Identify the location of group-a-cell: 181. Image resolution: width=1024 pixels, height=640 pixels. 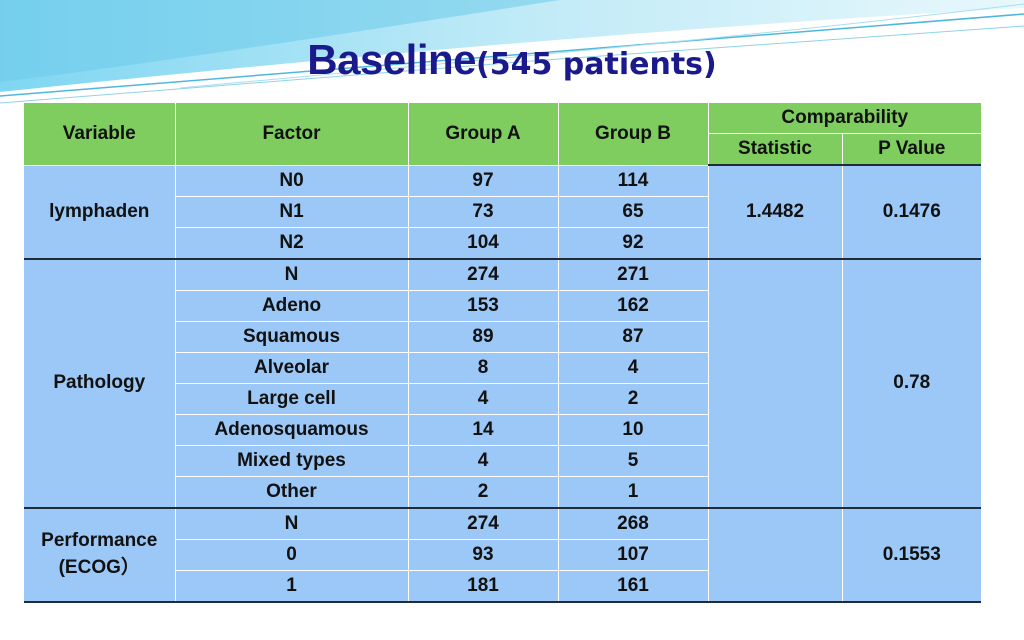
(482, 586).